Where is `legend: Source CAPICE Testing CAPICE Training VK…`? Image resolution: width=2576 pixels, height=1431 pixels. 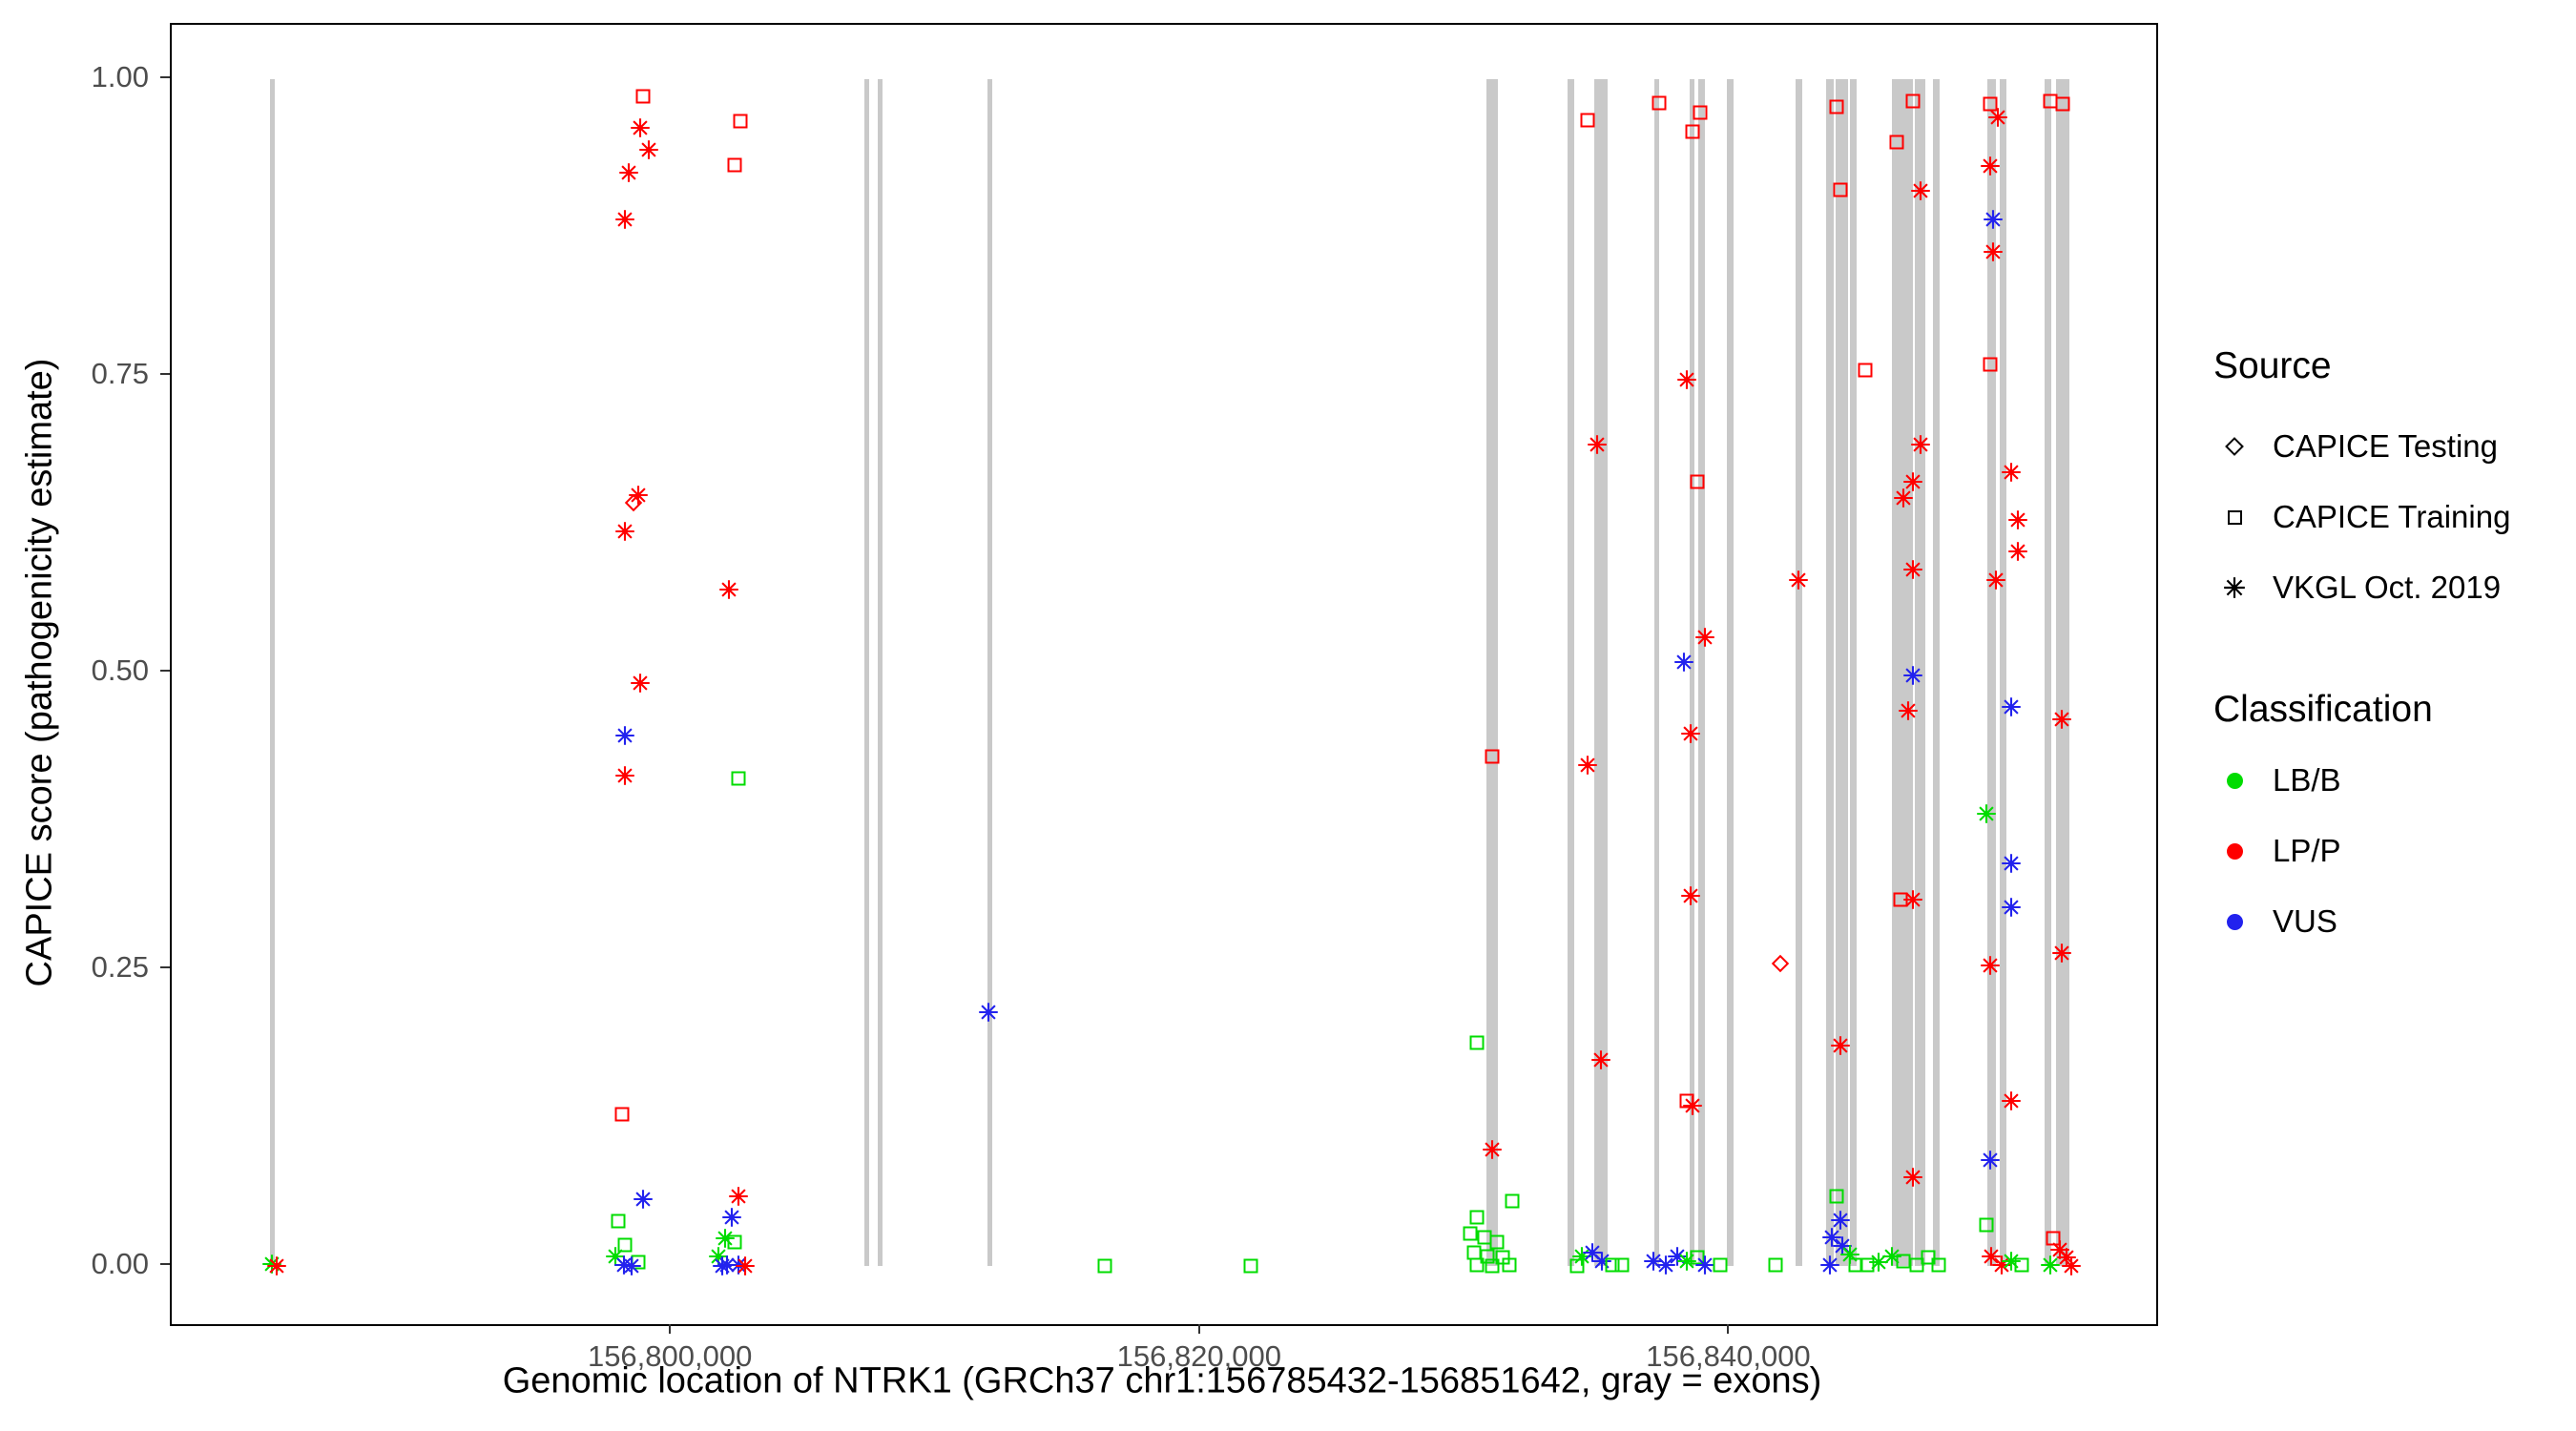
legend: Source CAPICE Testing CAPICE Training VK… is located at coordinates (2361, 655).